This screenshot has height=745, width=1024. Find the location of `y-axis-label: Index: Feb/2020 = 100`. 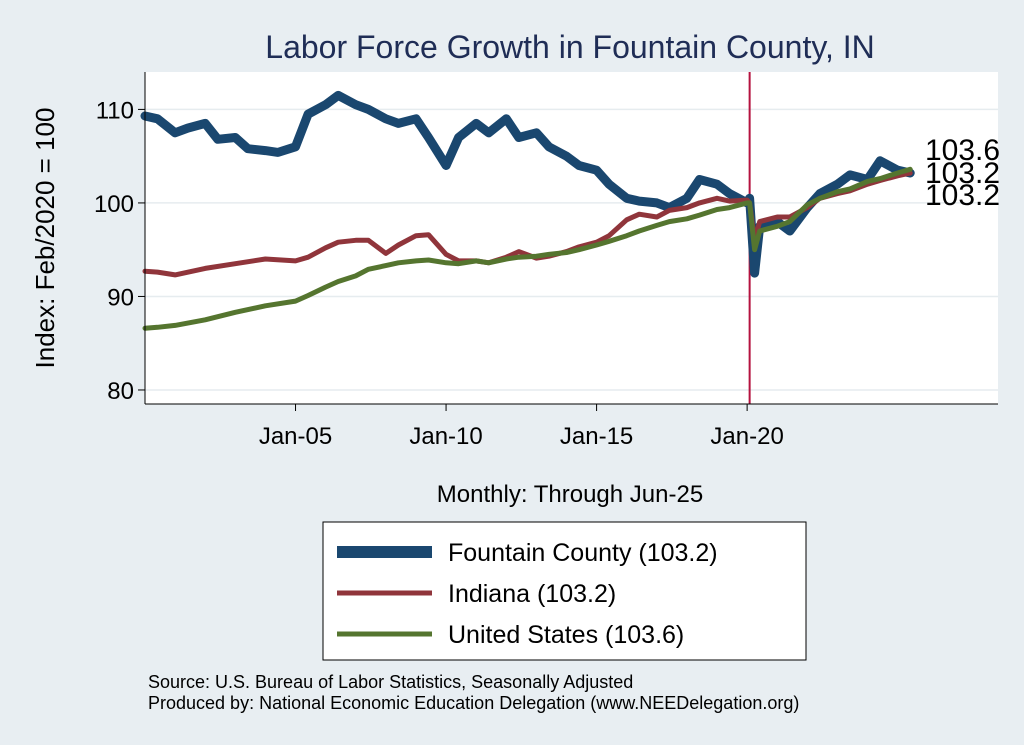

y-axis-label: Index: Feb/2020 = 100 is located at coordinates (45, 238).